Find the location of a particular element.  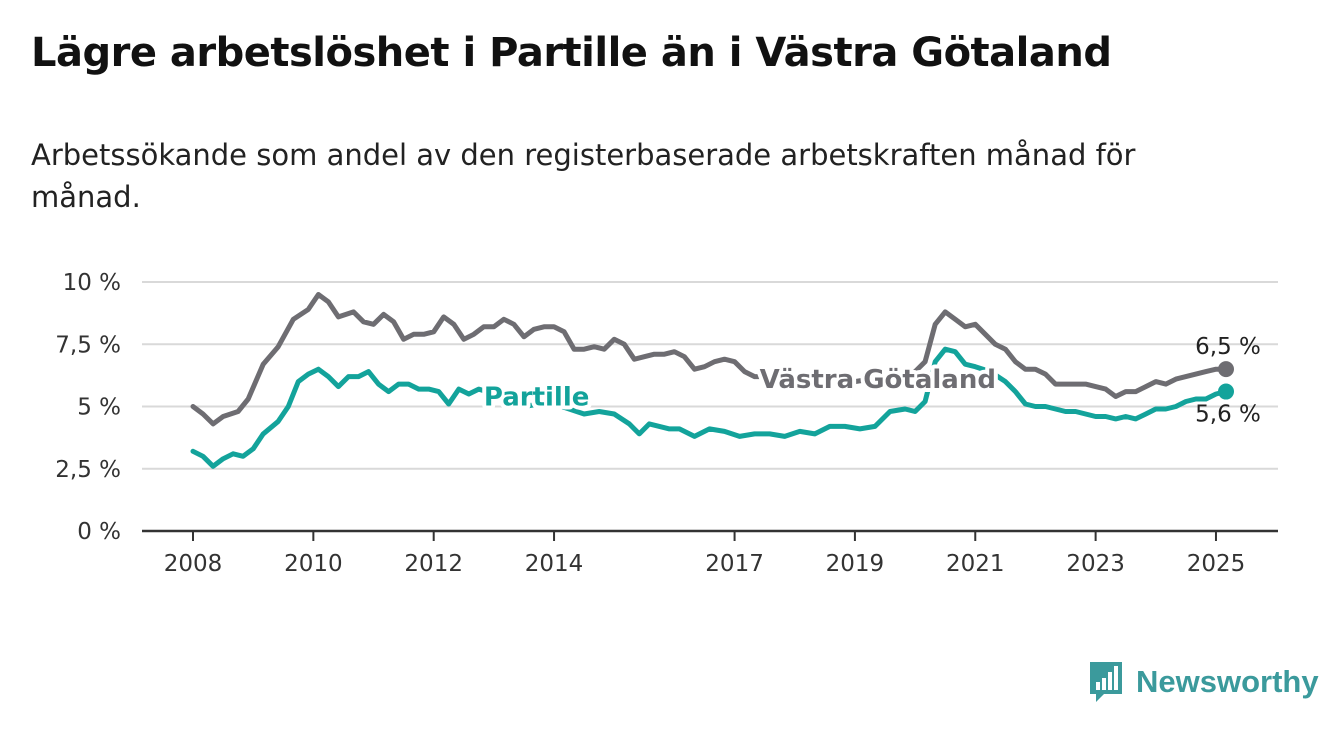

vastra-gotaland-end-point is located at coordinates (1226, 369).